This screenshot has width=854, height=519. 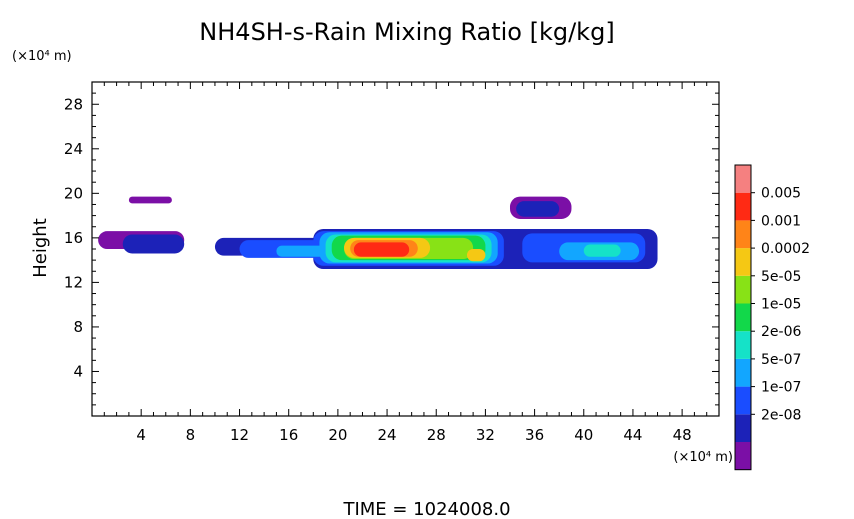 What do you see at coordinates (40, 248) in the screenshot?
I see `y-axis-label: Height` at bounding box center [40, 248].